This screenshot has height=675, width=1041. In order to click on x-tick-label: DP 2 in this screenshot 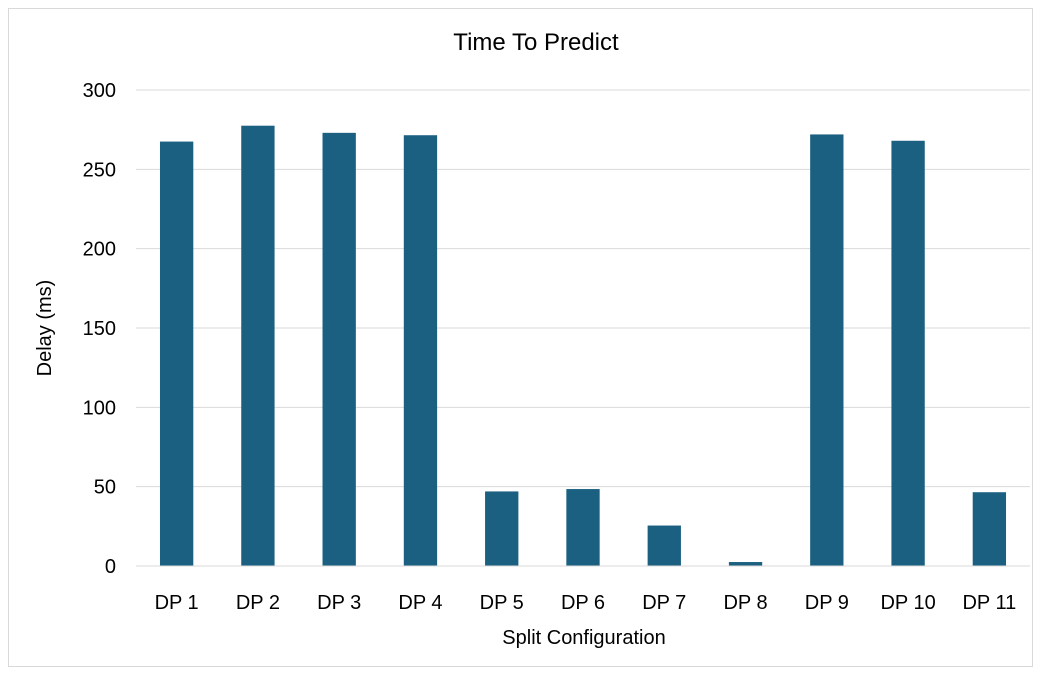, I will do `click(258, 603)`.